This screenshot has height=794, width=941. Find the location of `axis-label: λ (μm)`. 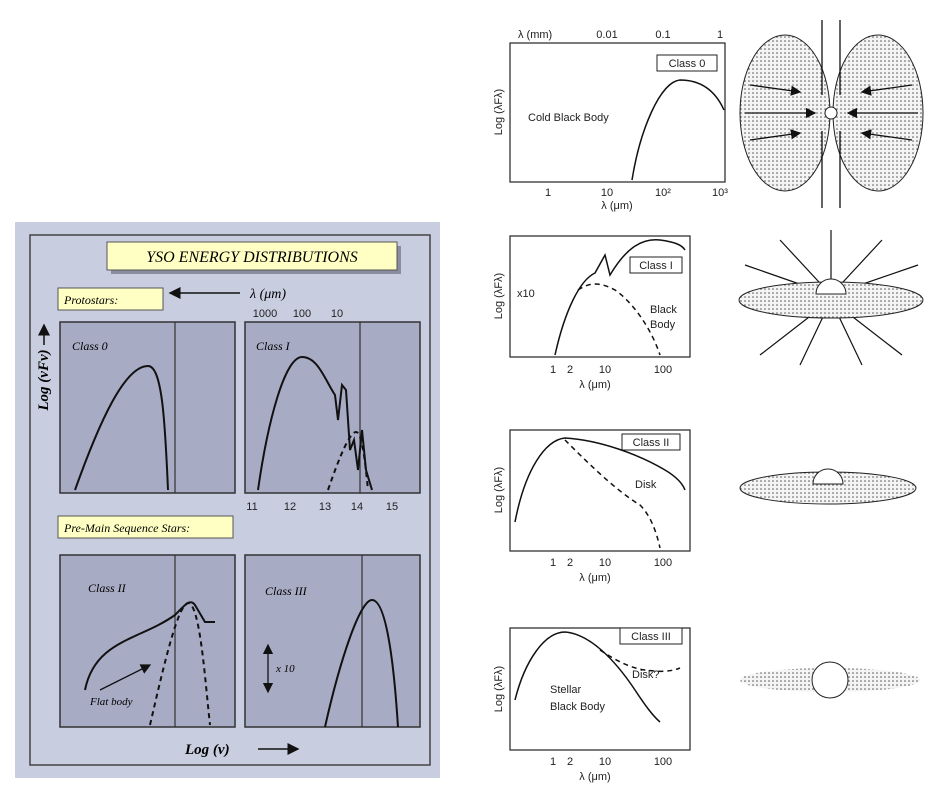

axis-label: λ (μm) is located at coordinates (267, 294).